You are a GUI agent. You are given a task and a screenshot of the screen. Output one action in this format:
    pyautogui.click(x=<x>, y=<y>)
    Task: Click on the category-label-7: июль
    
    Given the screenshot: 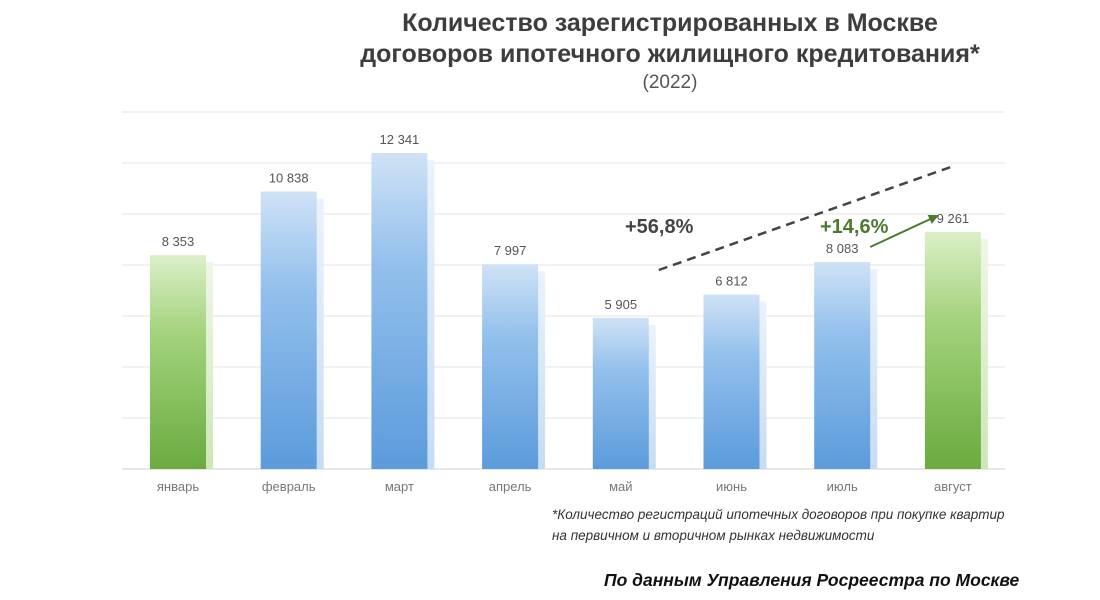 What is the action you would take?
    pyautogui.click(x=842, y=486)
    